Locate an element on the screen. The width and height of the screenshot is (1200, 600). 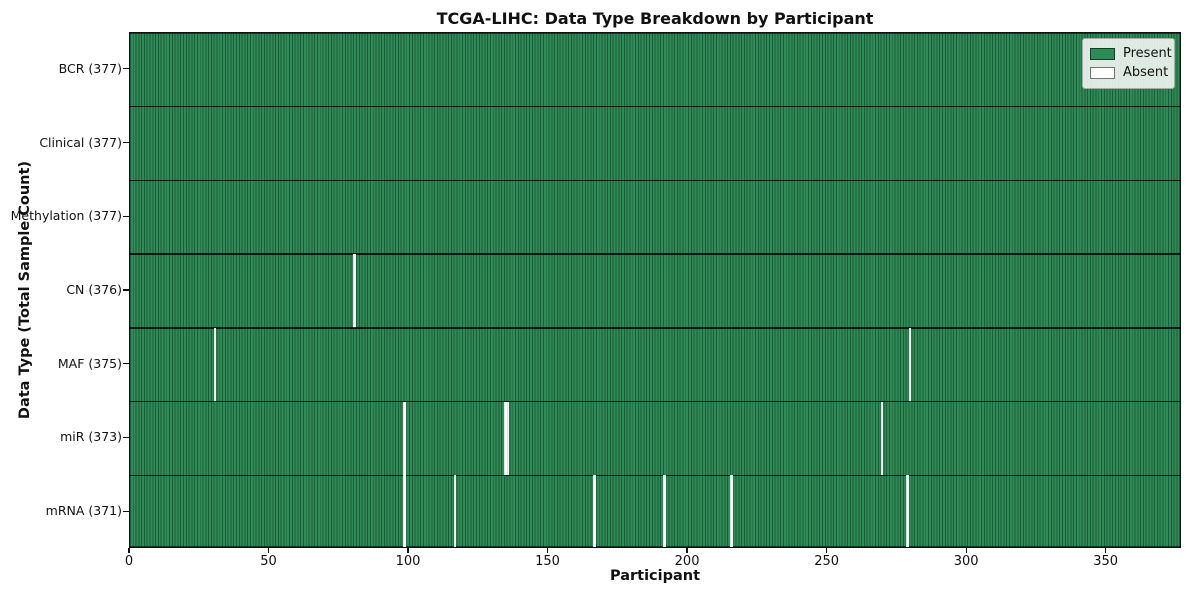
y-tick-label-CN: CN (376) is located at coordinates (94, 289).